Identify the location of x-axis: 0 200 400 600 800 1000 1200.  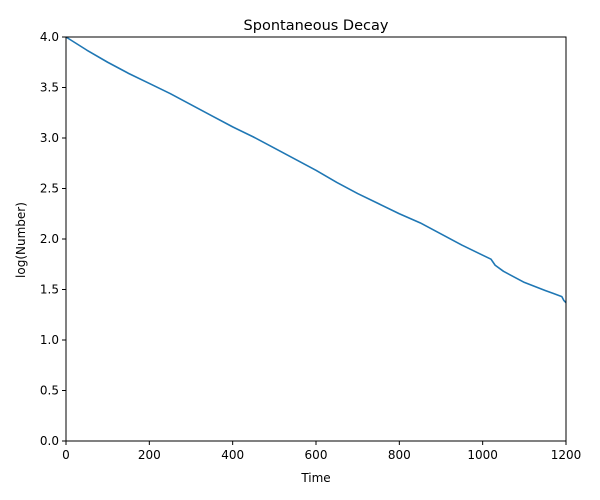
(321, 451).